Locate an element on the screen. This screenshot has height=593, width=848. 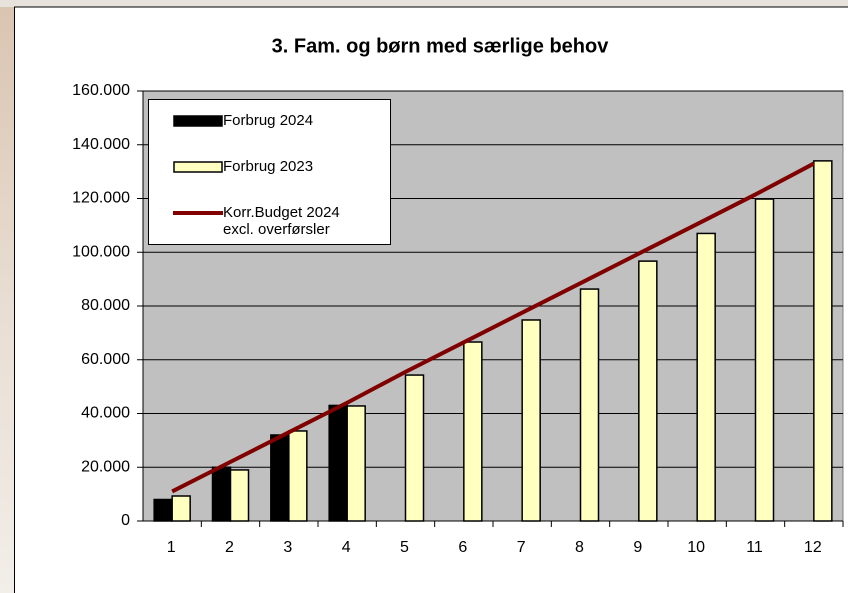
x-tick-label: 5 is located at coordinates (404, 547).